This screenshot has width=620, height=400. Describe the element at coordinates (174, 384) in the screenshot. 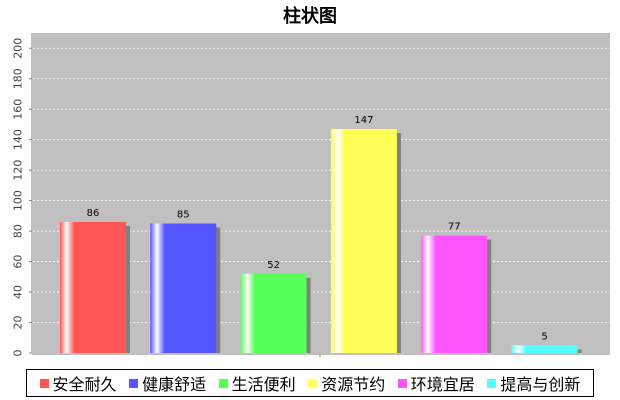

I see `legend-label: 健康舒适` at that location.